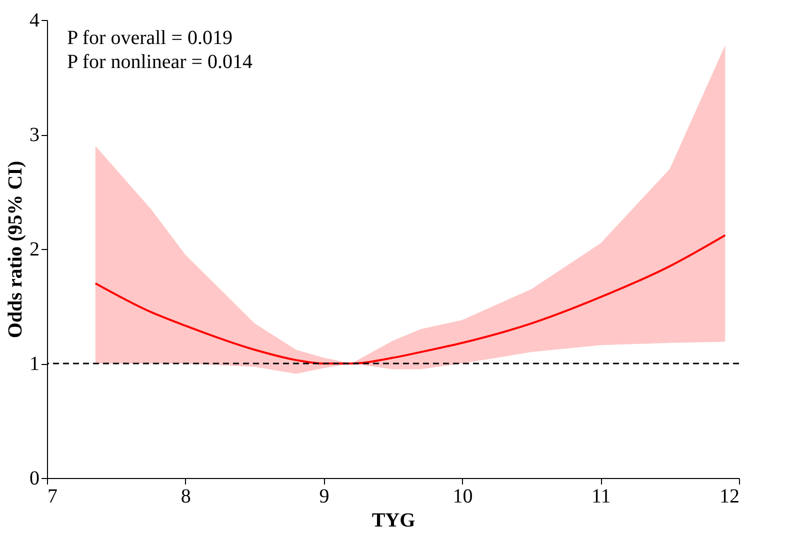  I want to click on y-tick-label: 0, so click(35, 479).